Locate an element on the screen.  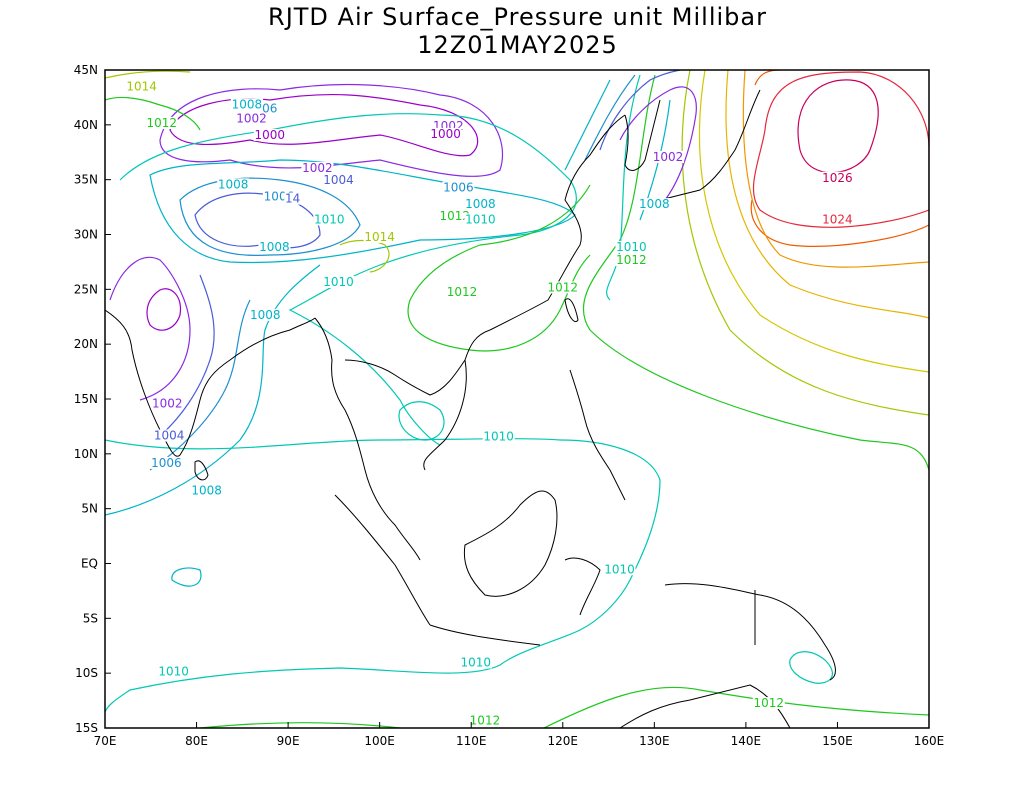
isobar-1004-korea is located at coordinates (640, 110).